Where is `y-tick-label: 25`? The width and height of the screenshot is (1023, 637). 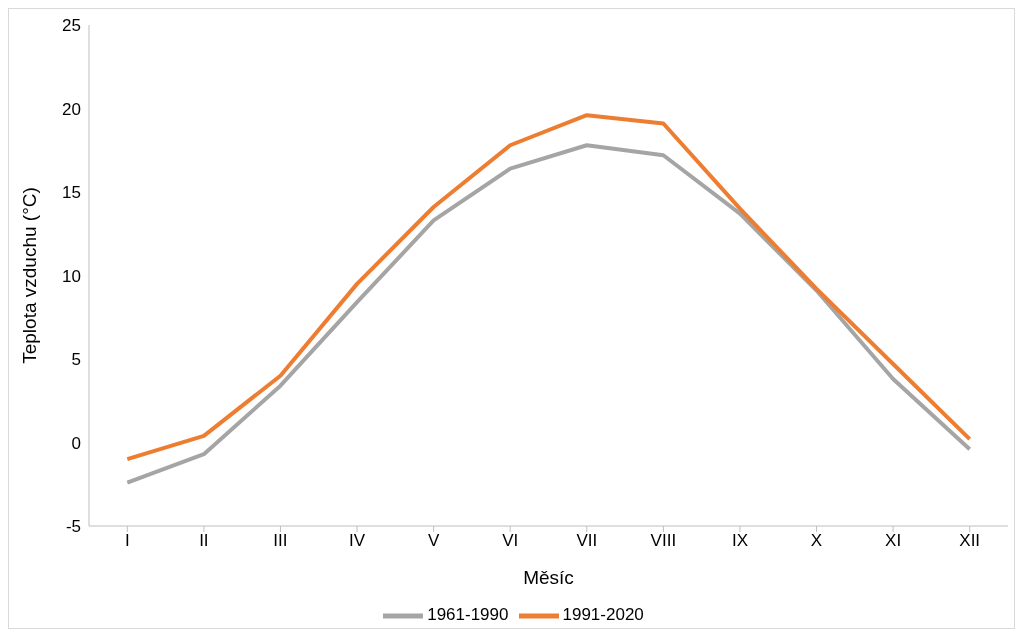
y-tick-label: 25 is located at coordinates (71, 26).